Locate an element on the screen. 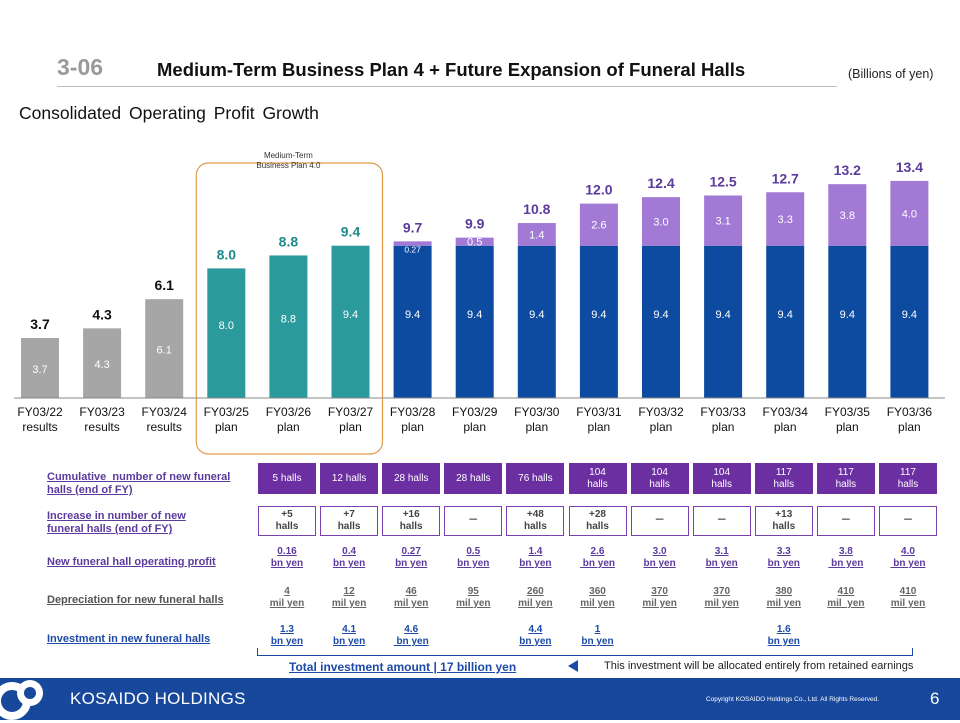  total-bracket-left is located at coordinates (257, 652).